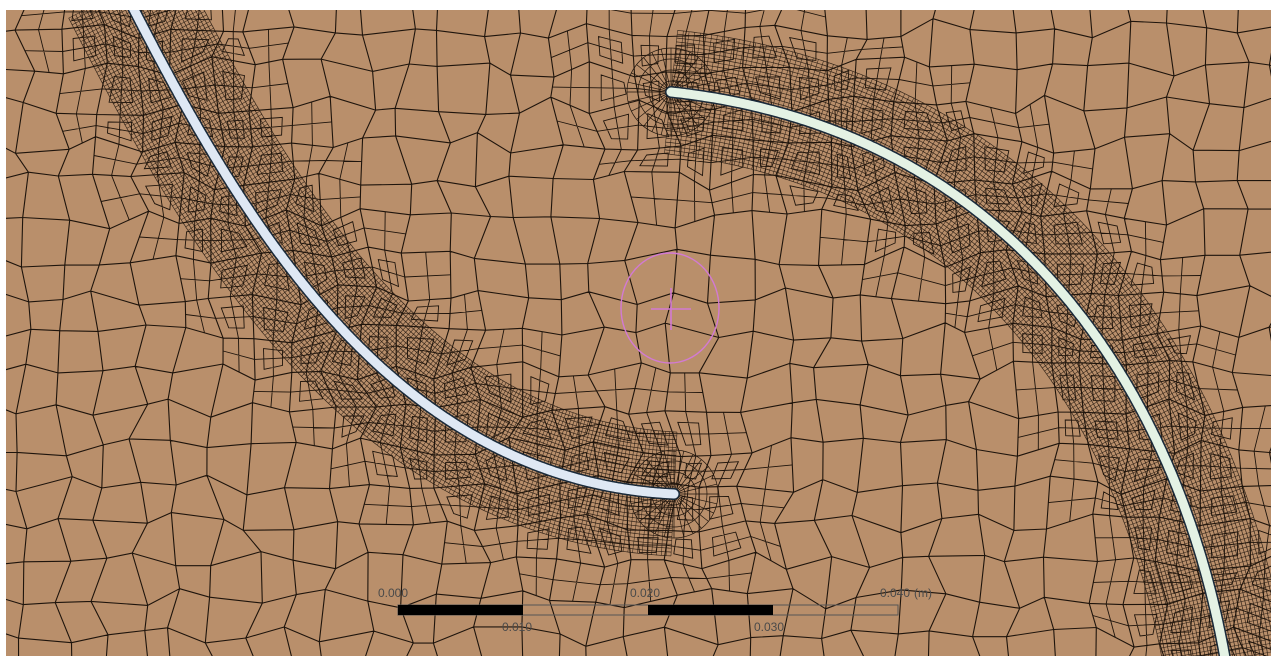 The height and width of the screenshot is (658, 1277). Describe the element at coordinates (517, 627) in the screenshot. I see `scale-tick-label-1: 0.010` at that location.